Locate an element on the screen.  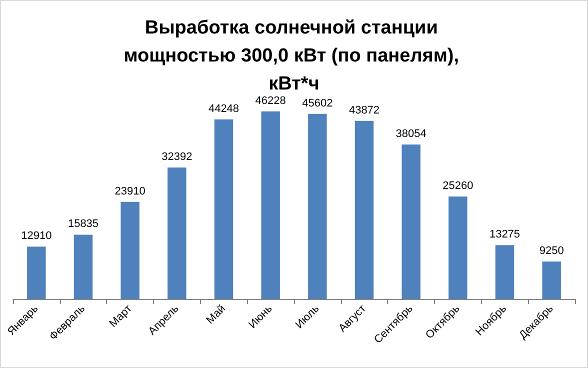
chart-title: Выработка солнечной станции мощностью 300,0 кВт (по панелям), кВт*ч is located at coordinates (294, 56).